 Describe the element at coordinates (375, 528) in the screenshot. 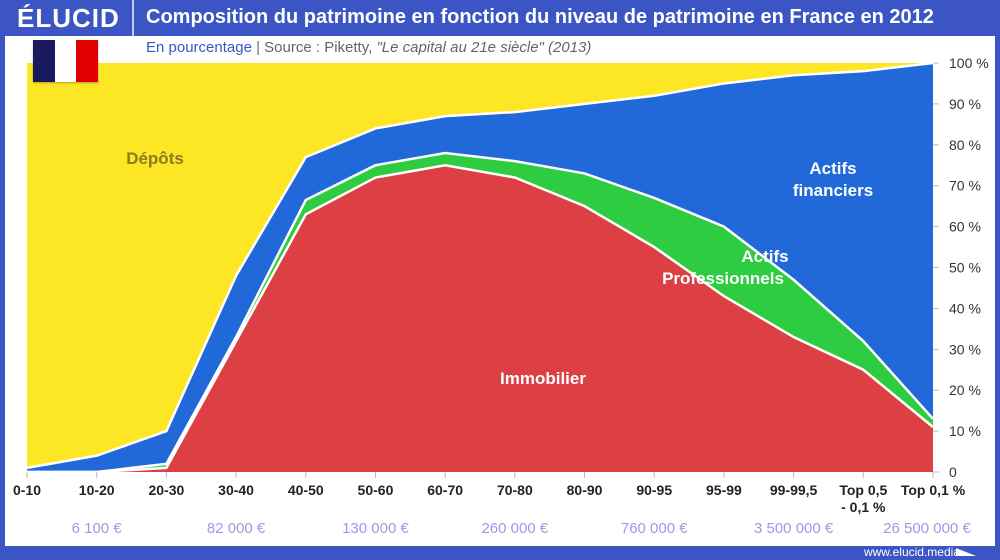

I see `wealth-label: 130 000 €` at that location.